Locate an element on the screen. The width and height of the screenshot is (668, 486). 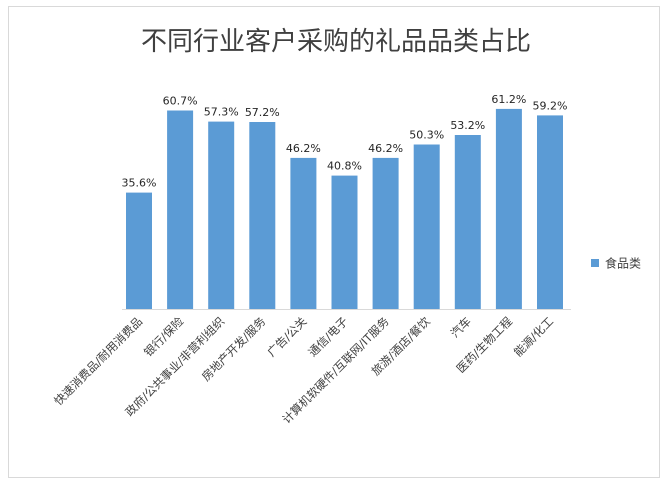
data-label: 40.8% is located at coordinates (344, 166).